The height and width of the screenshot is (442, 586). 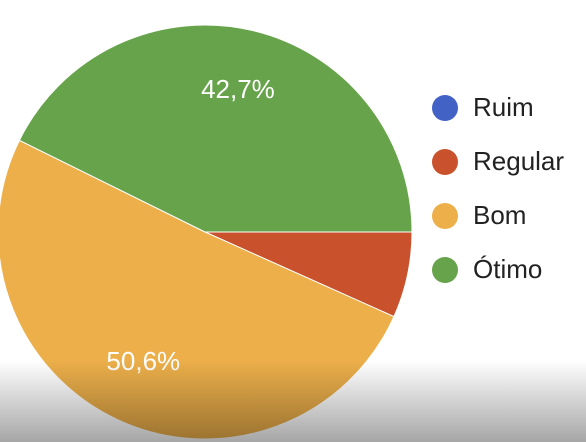 I want to click on legend: Ruim Regular Bom Ótimo, so click(x=498, y=188).